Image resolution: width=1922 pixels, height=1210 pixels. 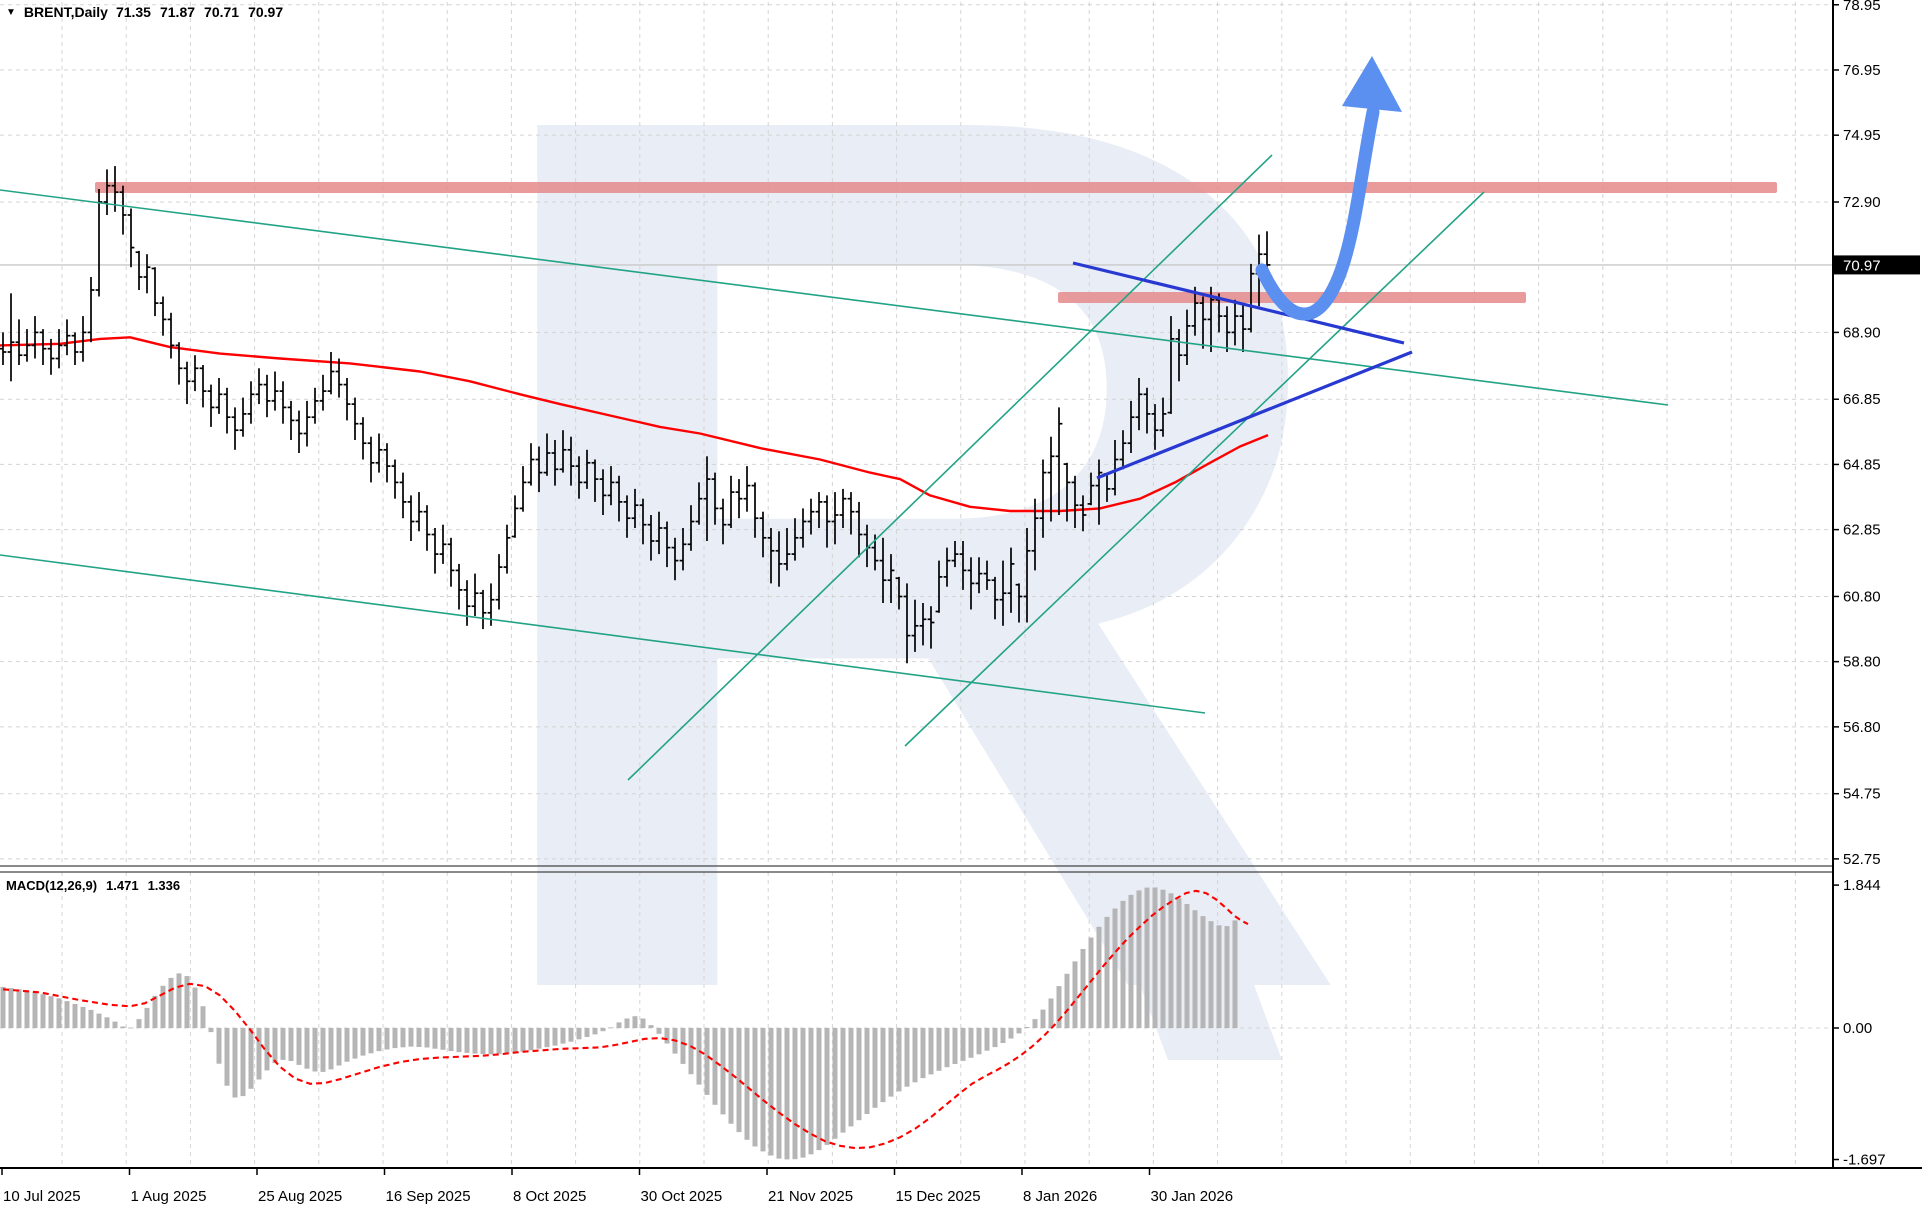 I want to click on macd-scale-label: 1.844, so click(x=1862, y=885).